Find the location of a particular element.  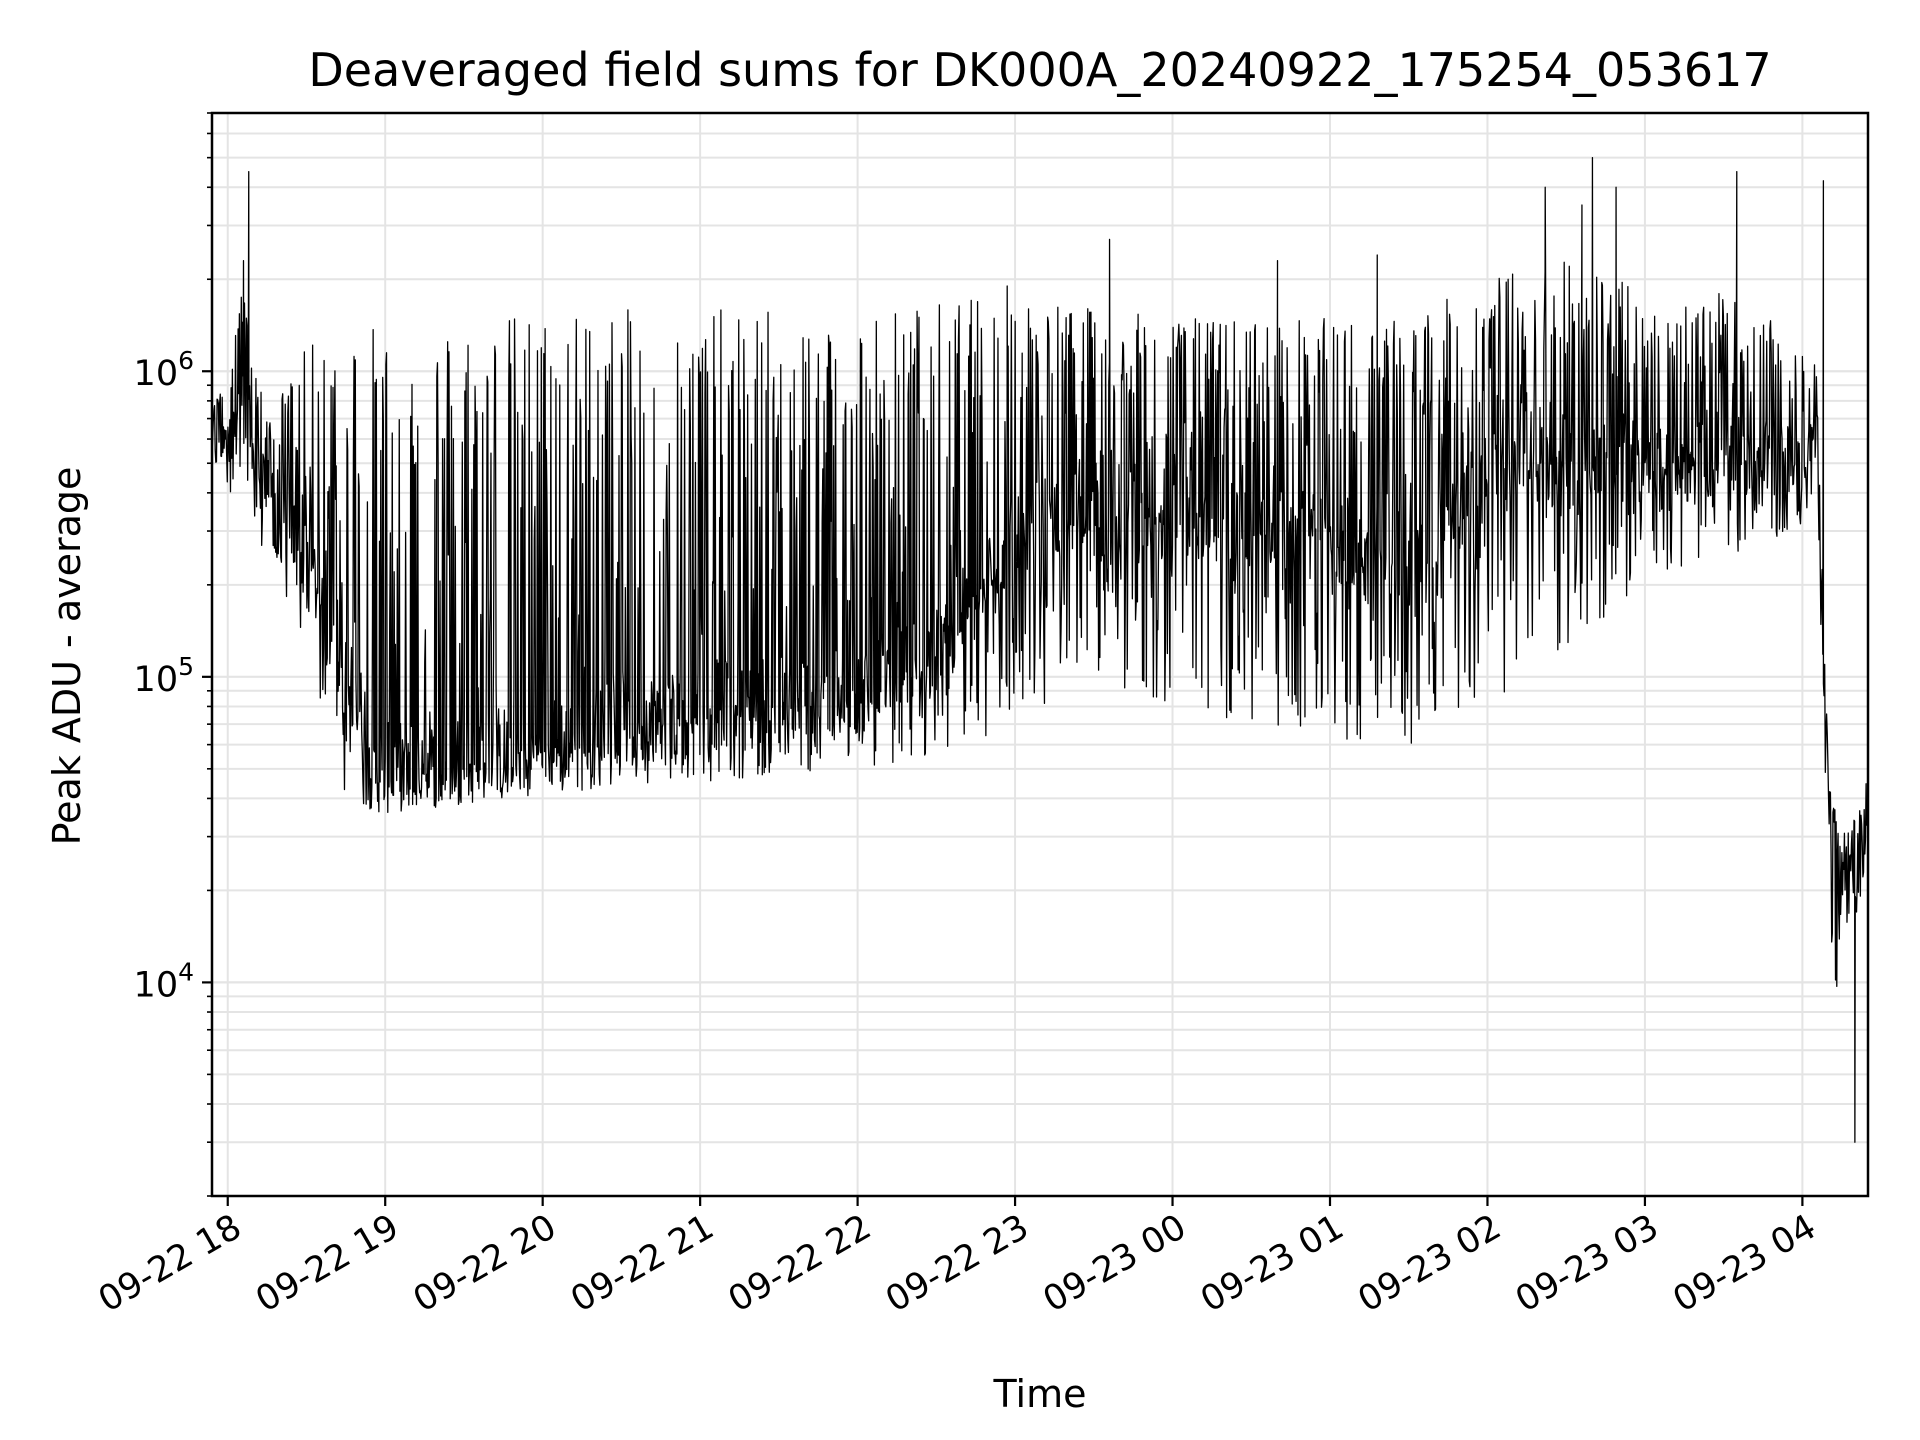

y-tick-label: 10⁵ is located at coordinates (164, 676).